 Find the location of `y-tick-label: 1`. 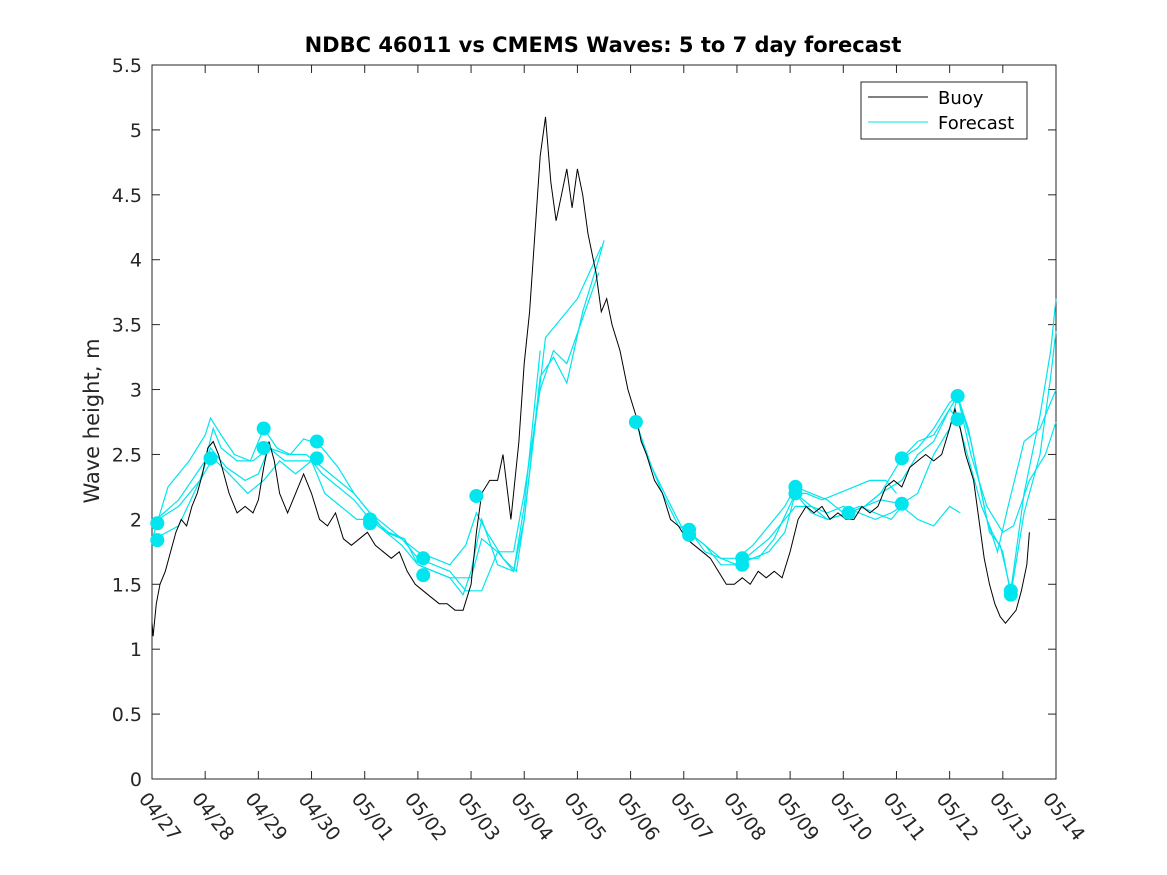

y-tick-label: 1 is located at coordinates (136, 650).